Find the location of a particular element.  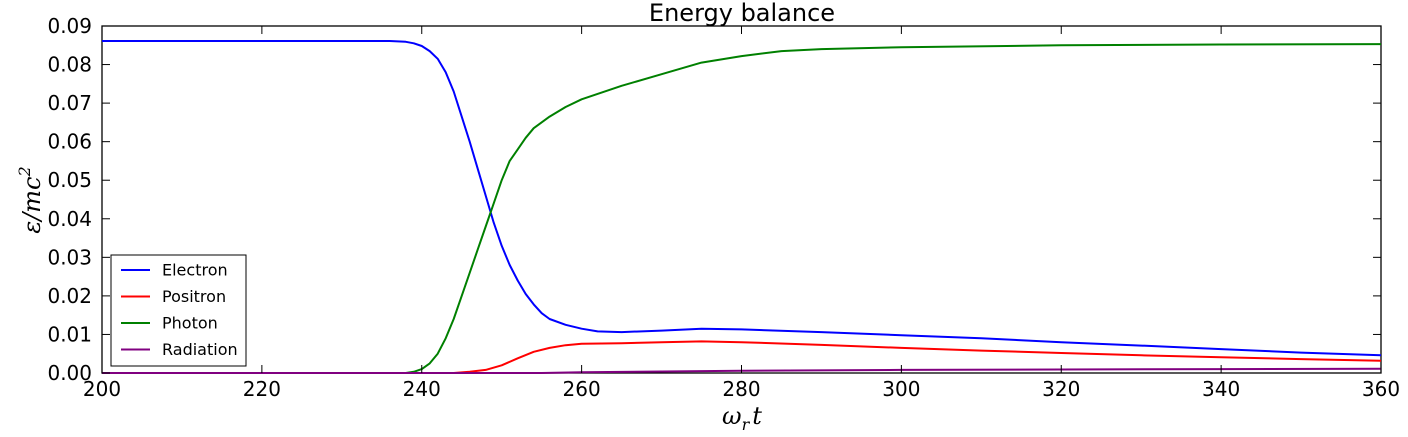

y-tick-label: 0.06 is located at coordinates (69, 142).